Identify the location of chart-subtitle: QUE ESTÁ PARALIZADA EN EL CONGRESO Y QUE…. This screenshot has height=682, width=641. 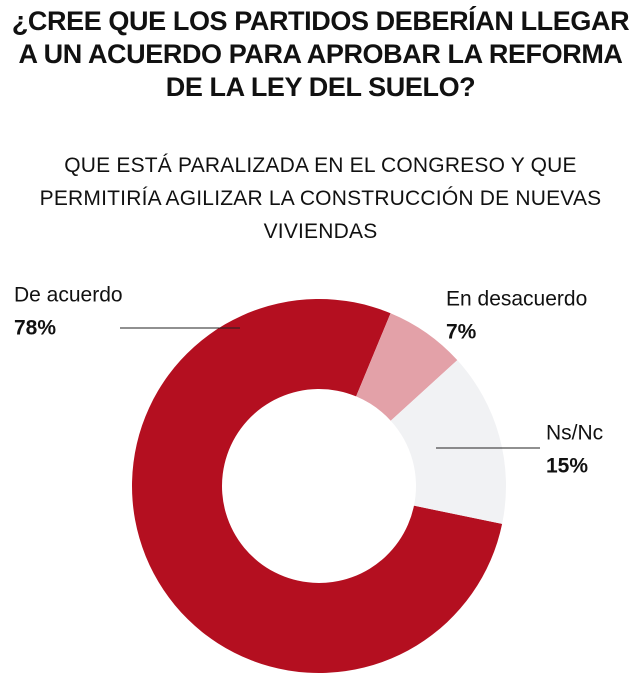
(320, 198).